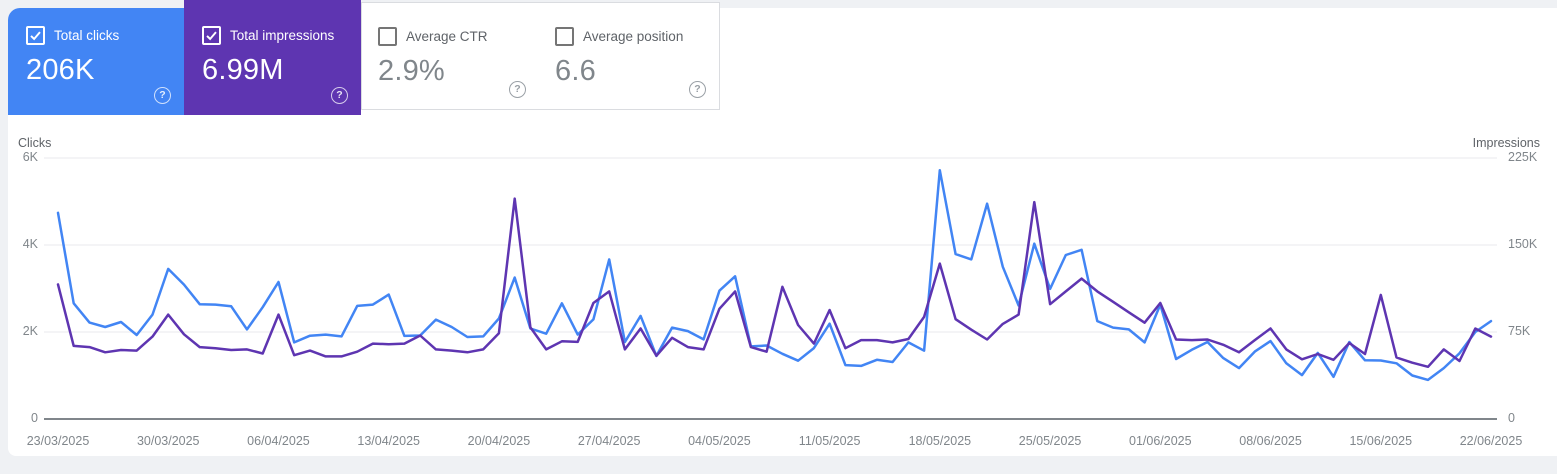 The height and width of the screenshot is (474, 1557). Describe the element at coordinates (282, 35) in the screenshot. I see `total-impressions-label: Total impressions` at that location.